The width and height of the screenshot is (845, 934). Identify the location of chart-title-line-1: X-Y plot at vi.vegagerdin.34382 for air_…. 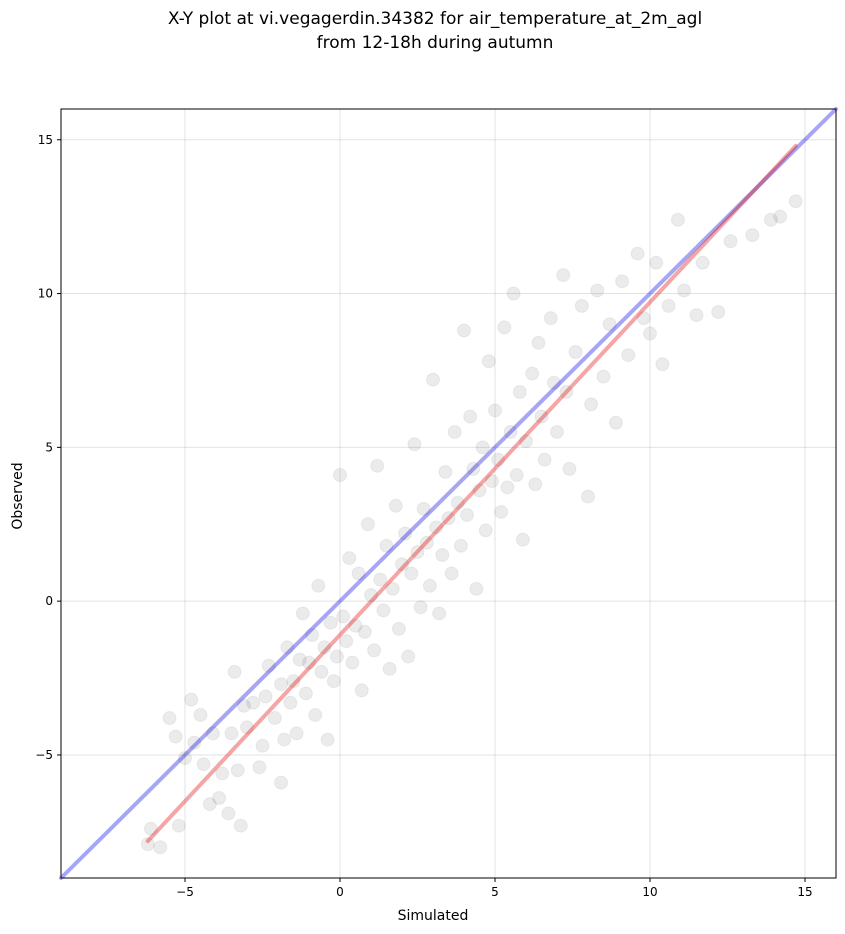
(435, 19).